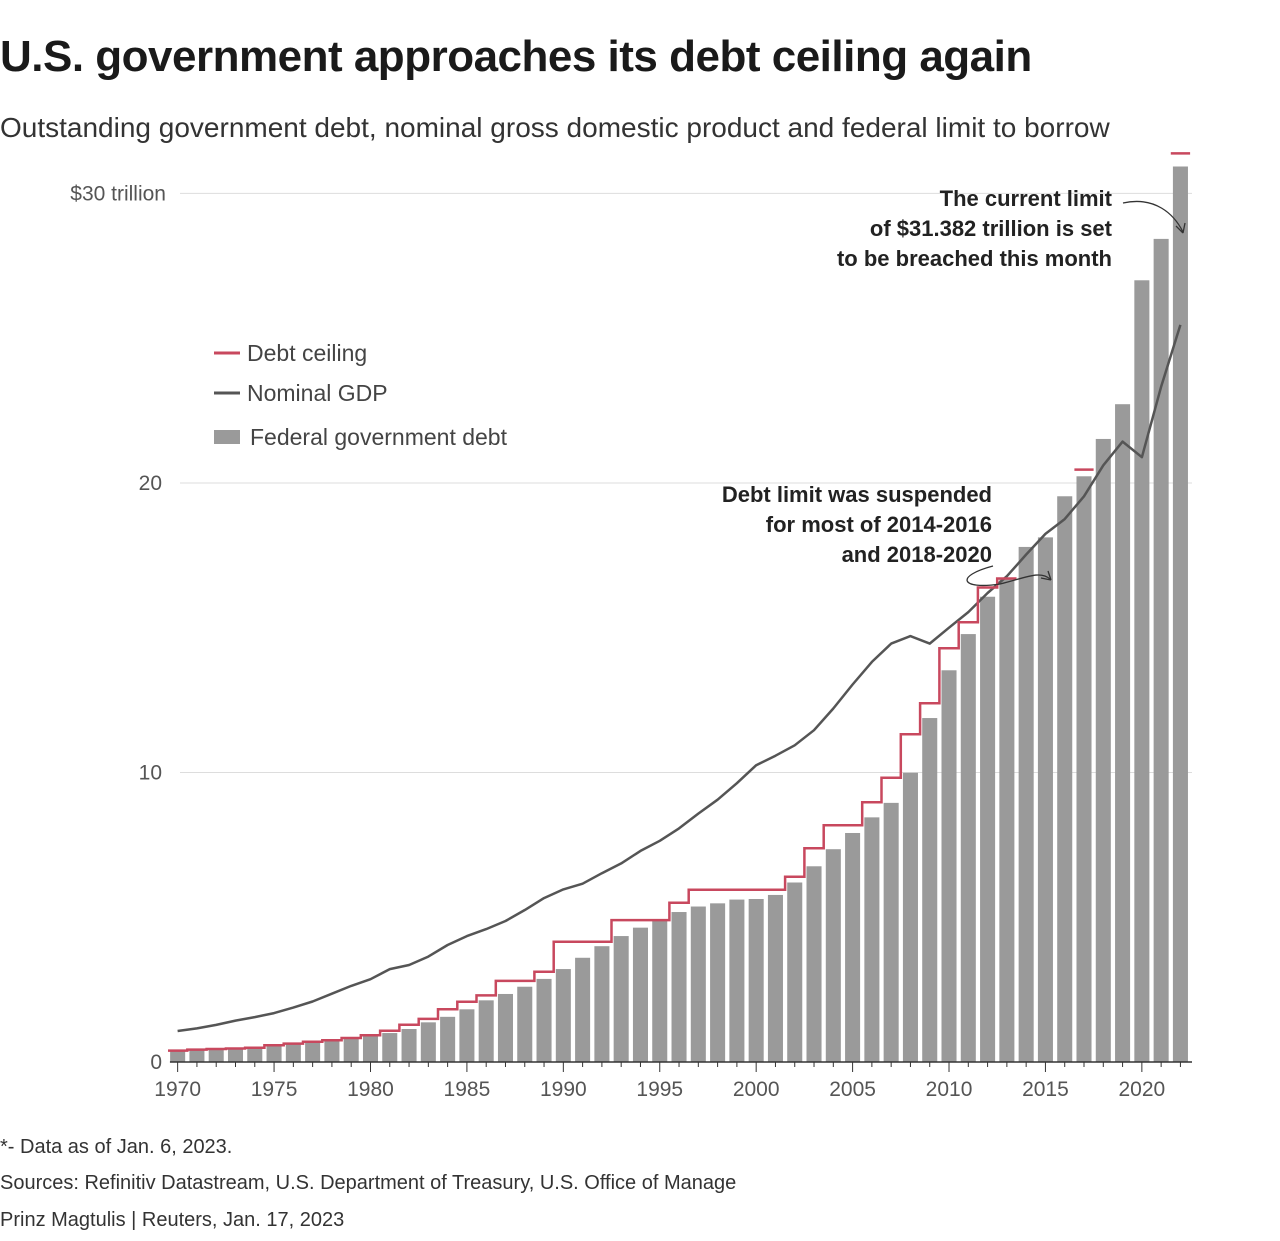  What do you see at coordinates (486, 1031) in the screenshot?
I see `debt-bar-1986` at bounding box center [486, 1031].